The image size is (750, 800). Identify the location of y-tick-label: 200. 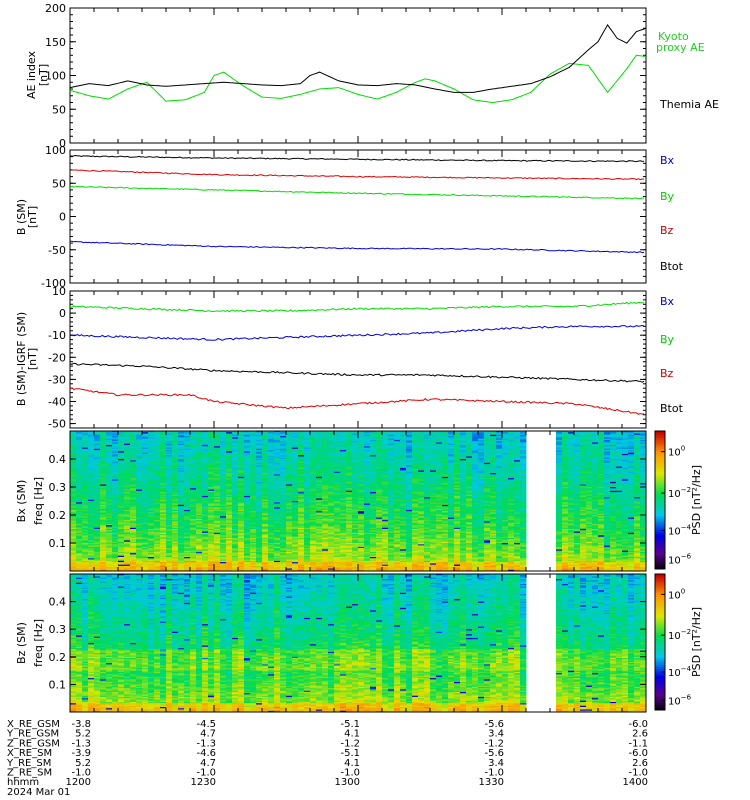
(55, 8).